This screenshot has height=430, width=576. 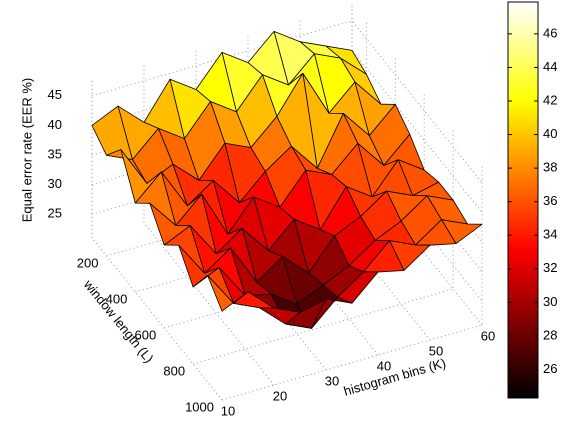 I want to click on colorbar-tick-label: 28, so click(x=550, y=334).